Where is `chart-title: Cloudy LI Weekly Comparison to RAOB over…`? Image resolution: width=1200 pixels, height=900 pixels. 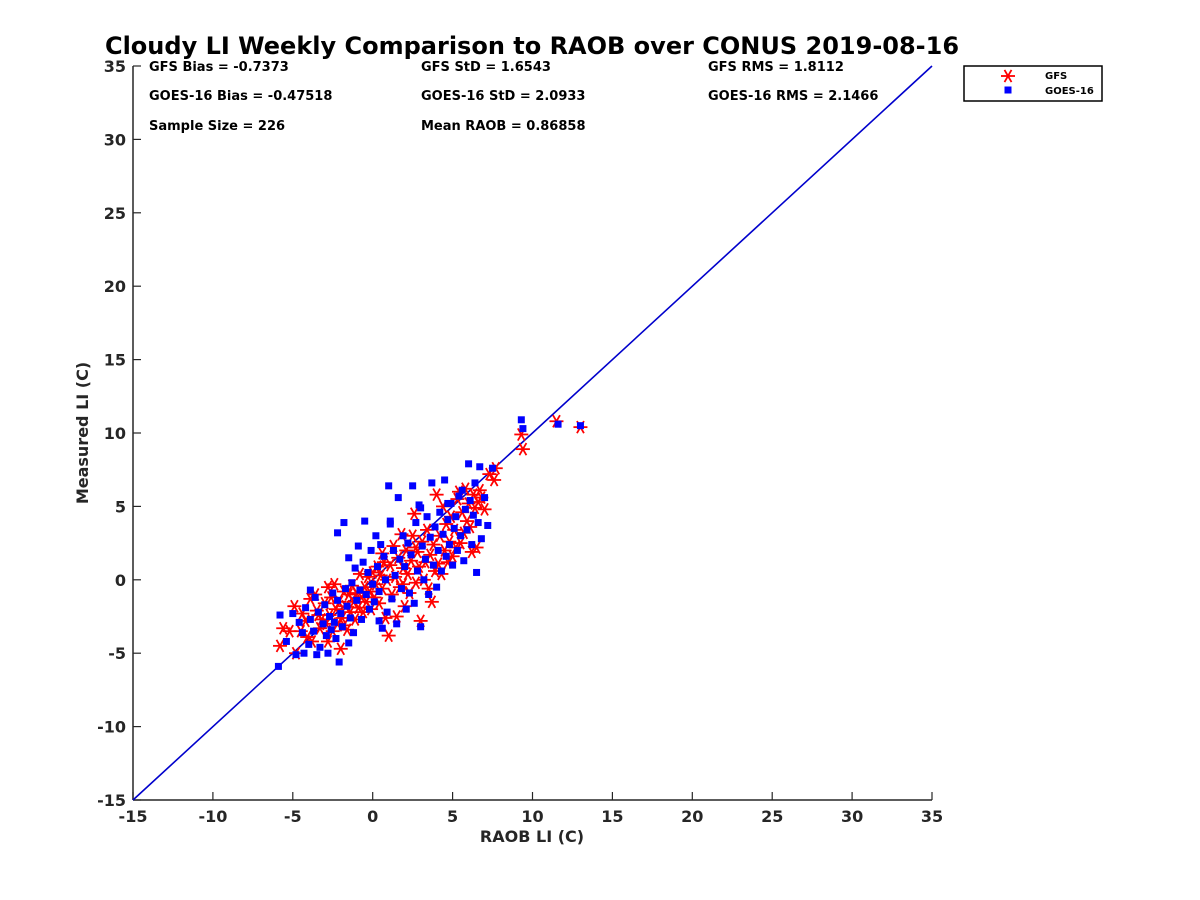
chart-title: Cloudy LI Weekly Comparison to RAOB over… is located at coordinates (532, 46).